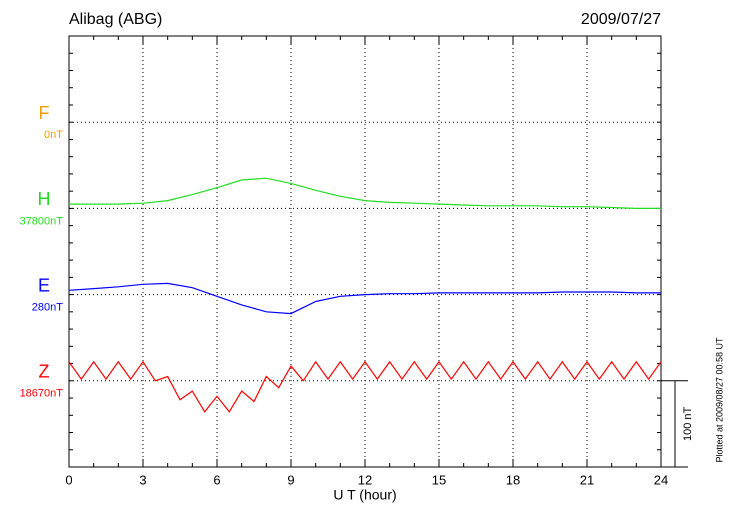  What do you see at coordinates (53, 135) in the screenshot?
I see `baseline-label: 0nT` at bounding box center [53, 135].